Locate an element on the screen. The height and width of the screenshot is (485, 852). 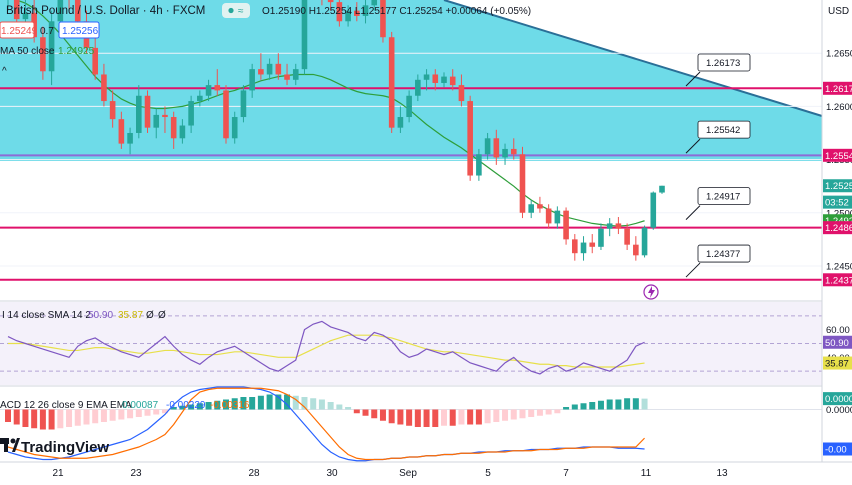
rsi-grid is located at coordinates (411, 343).